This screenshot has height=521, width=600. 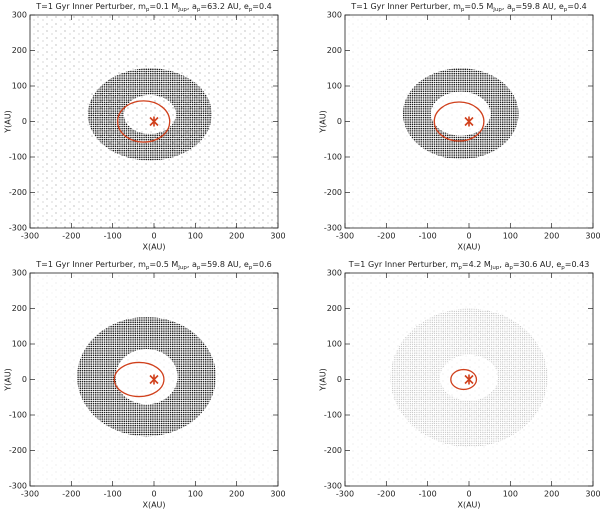 I want to click on title-part: =30.6 AU, e, so click(x=537, y=264).